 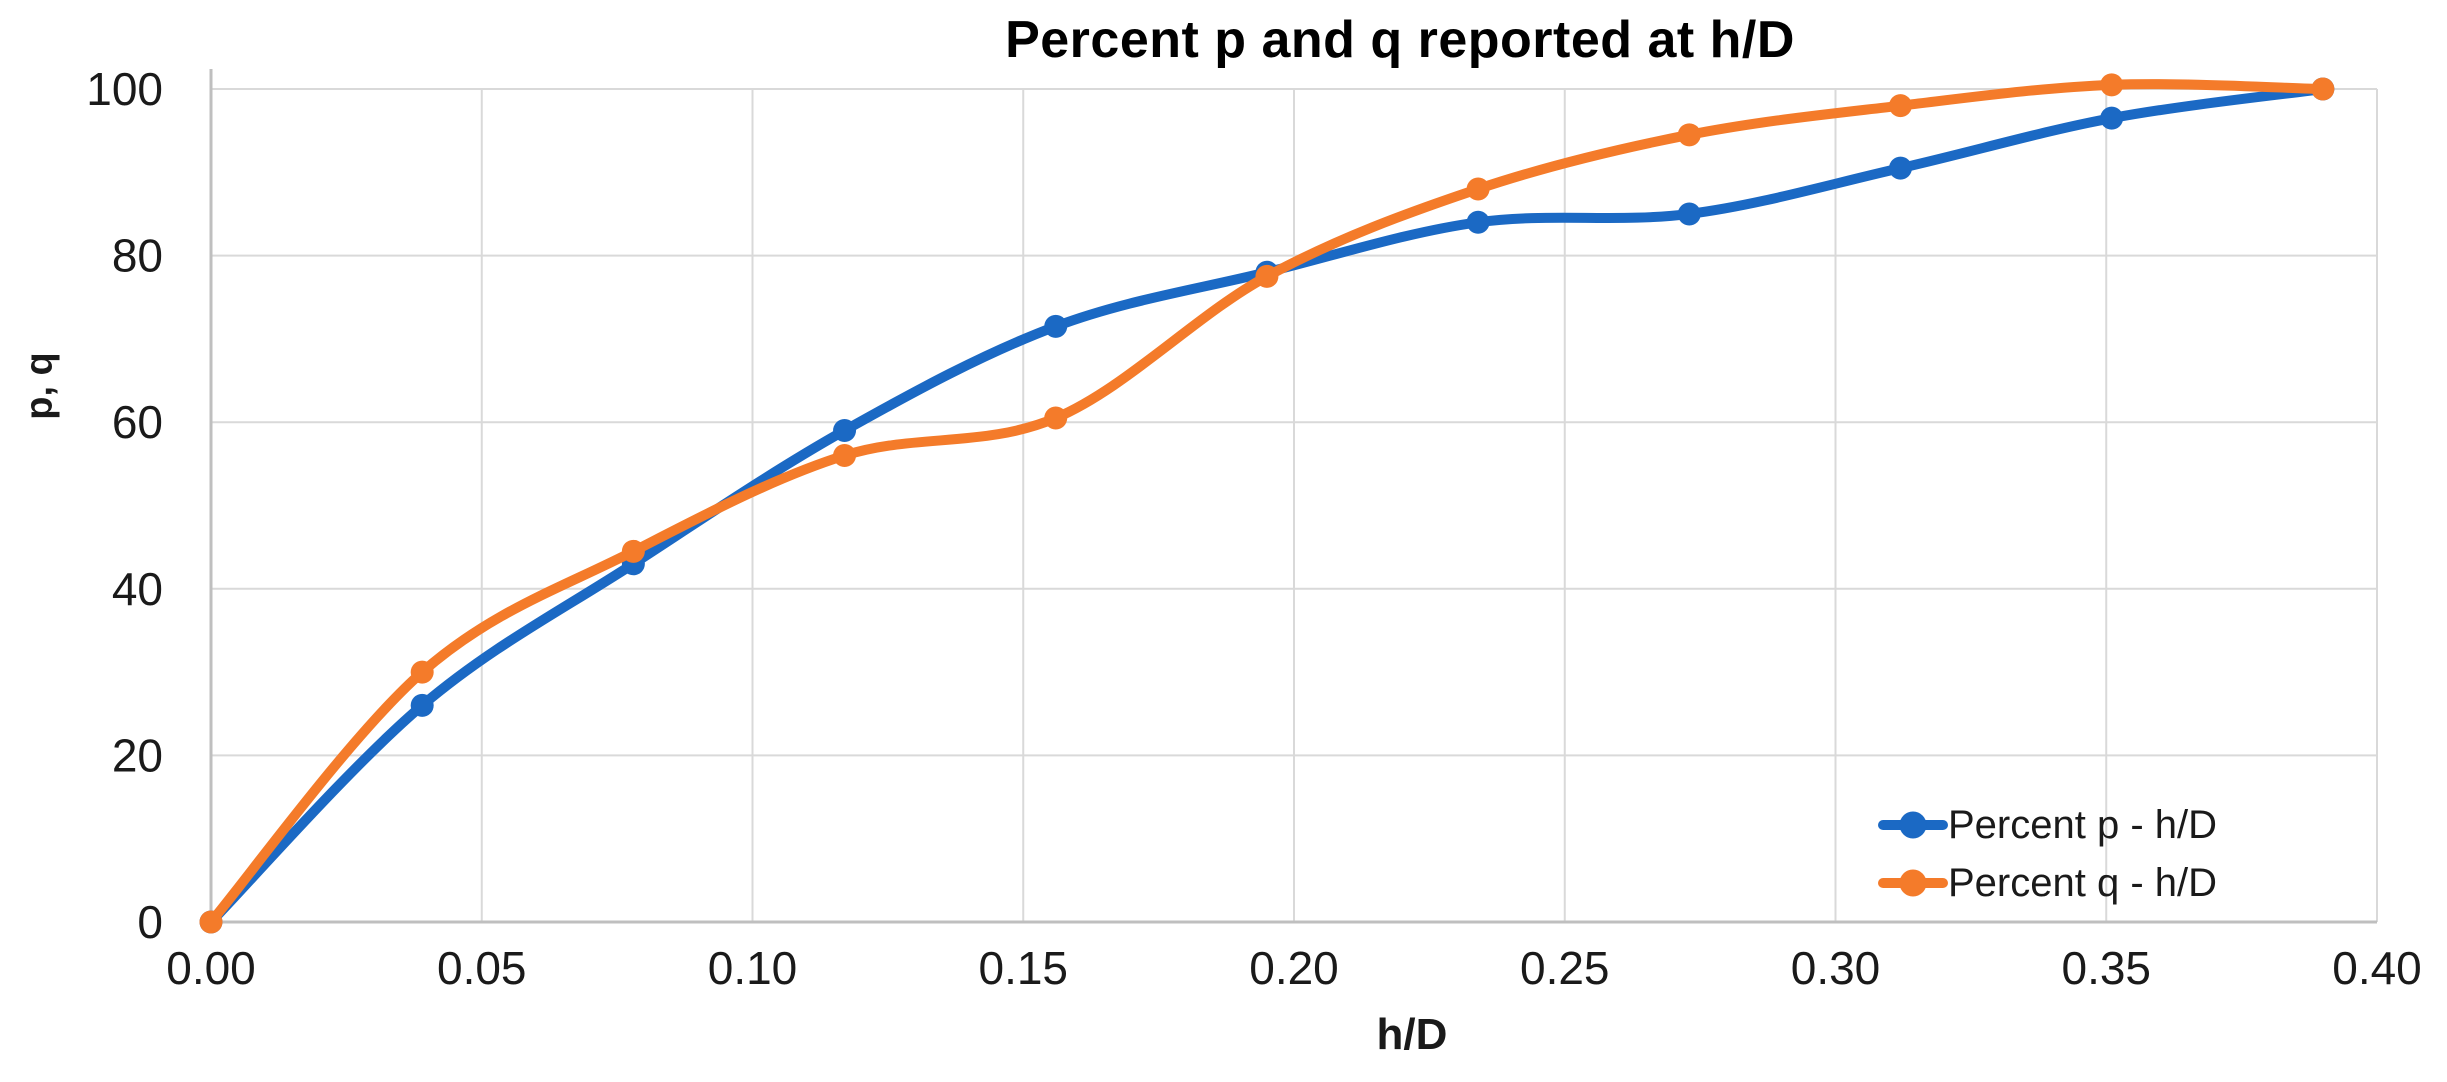 I want to click on x-tick-label: 0.40, so click(x=2377, y=968).